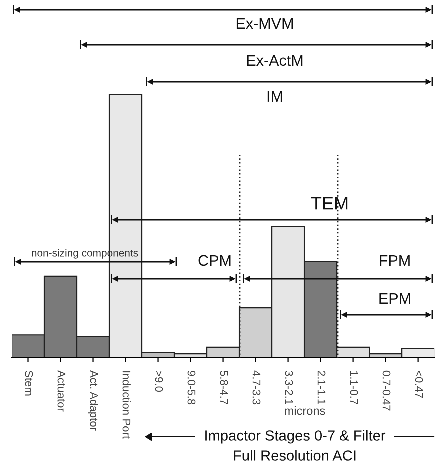 This screenshot has height=468, width=435. What do you see at coordinates (354, 388) in the screenshot?
I see `x-tick-label: 1.1-0.7` at bounding box center [354, 388].